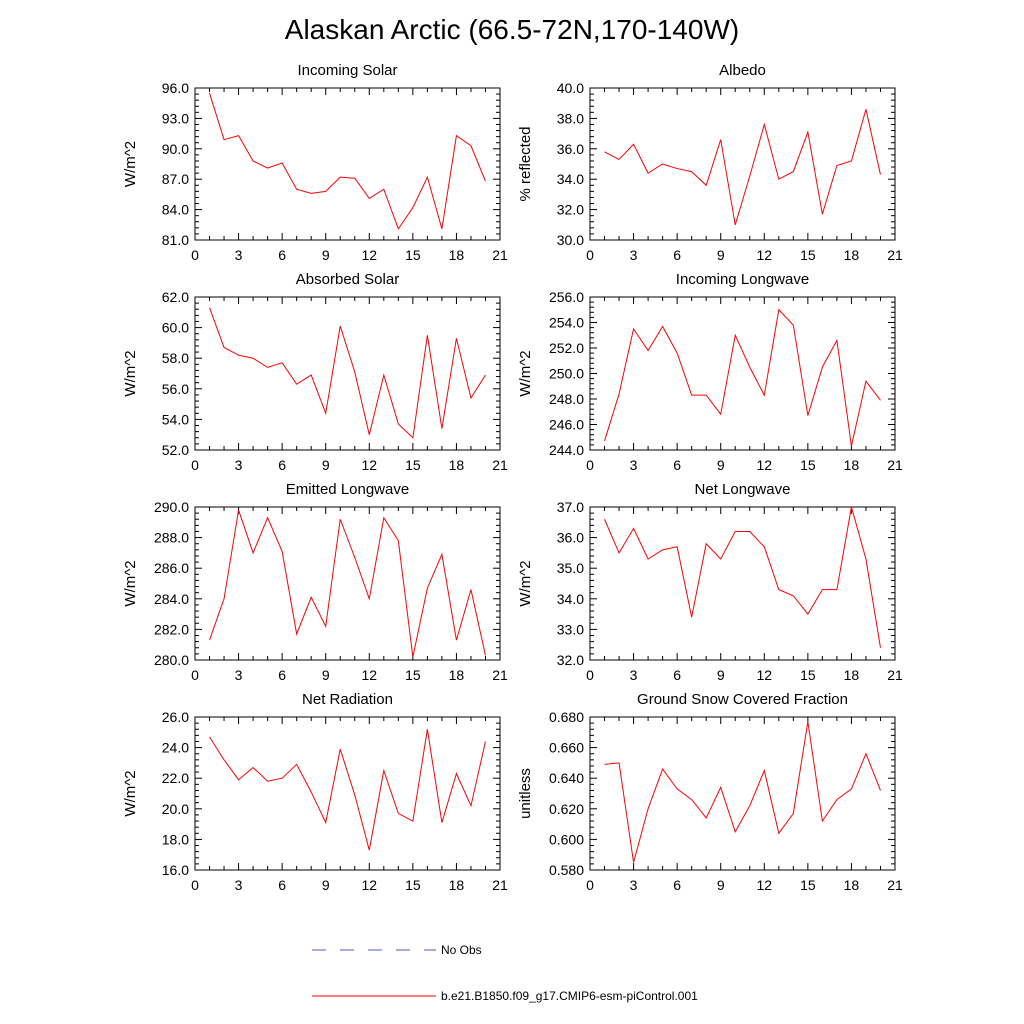  I want to click on y-tick-label: 26.0, so click(175, 717).